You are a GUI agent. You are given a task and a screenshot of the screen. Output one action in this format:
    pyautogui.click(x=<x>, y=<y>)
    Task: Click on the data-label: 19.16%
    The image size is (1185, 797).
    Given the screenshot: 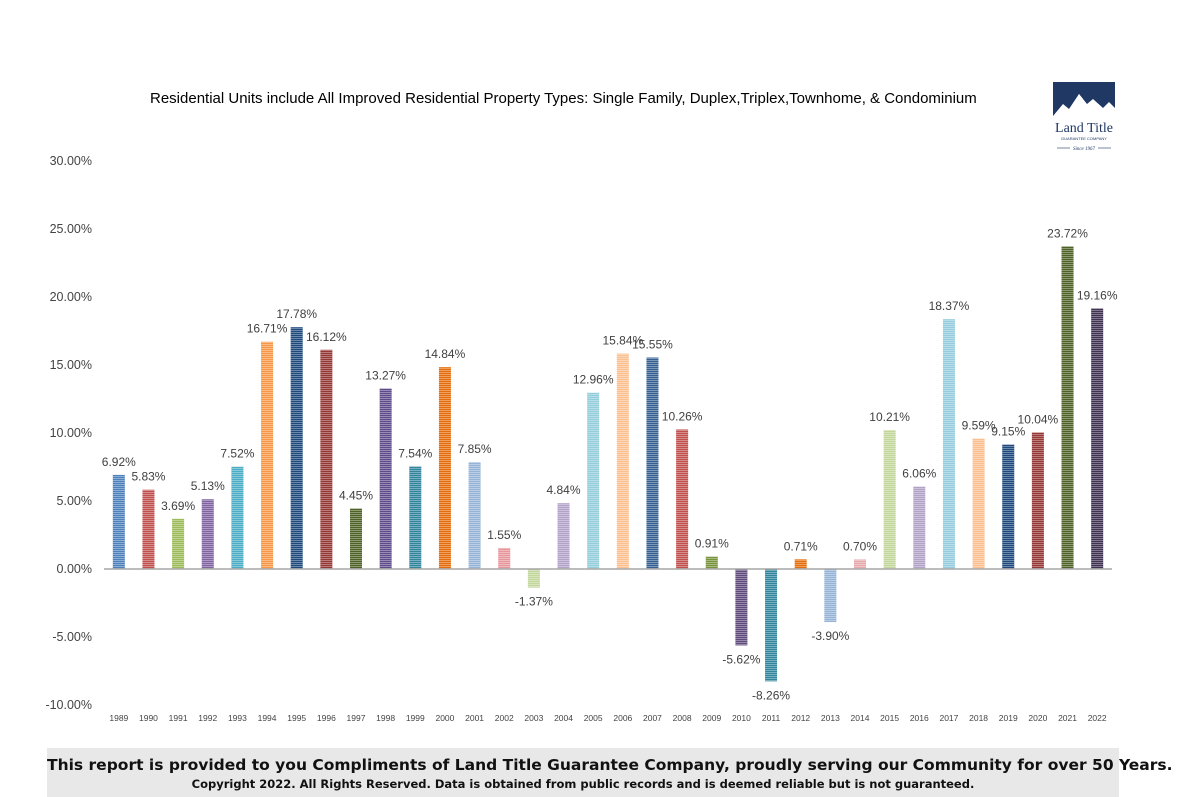 What is the action you would take?
    pyautogui.click(x=1097, y=295)
    